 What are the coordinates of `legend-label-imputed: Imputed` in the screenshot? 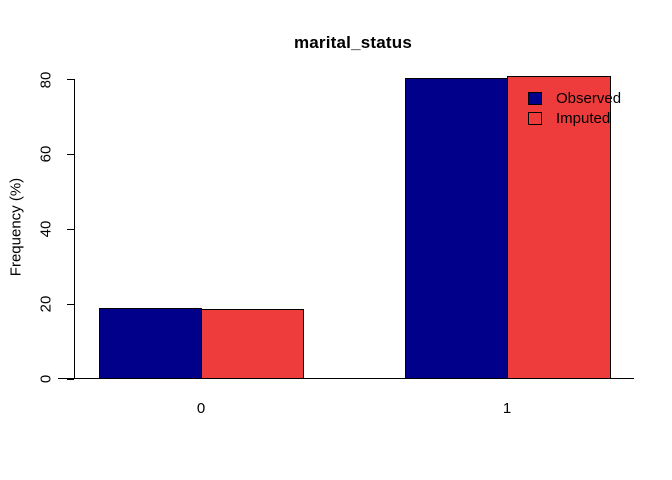 It's located at (583, 118).